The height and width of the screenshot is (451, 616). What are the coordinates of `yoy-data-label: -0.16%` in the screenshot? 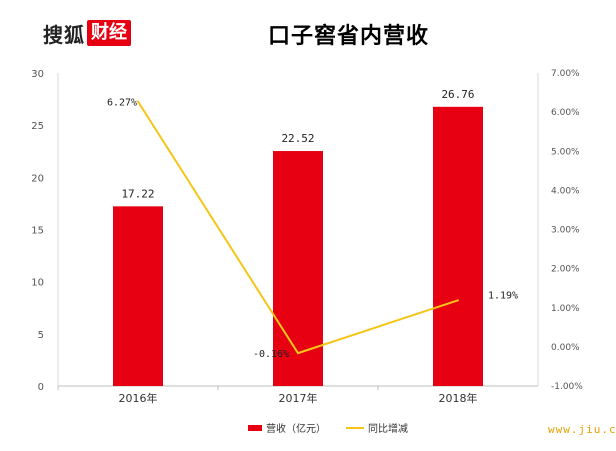 It's located at (271, 354).